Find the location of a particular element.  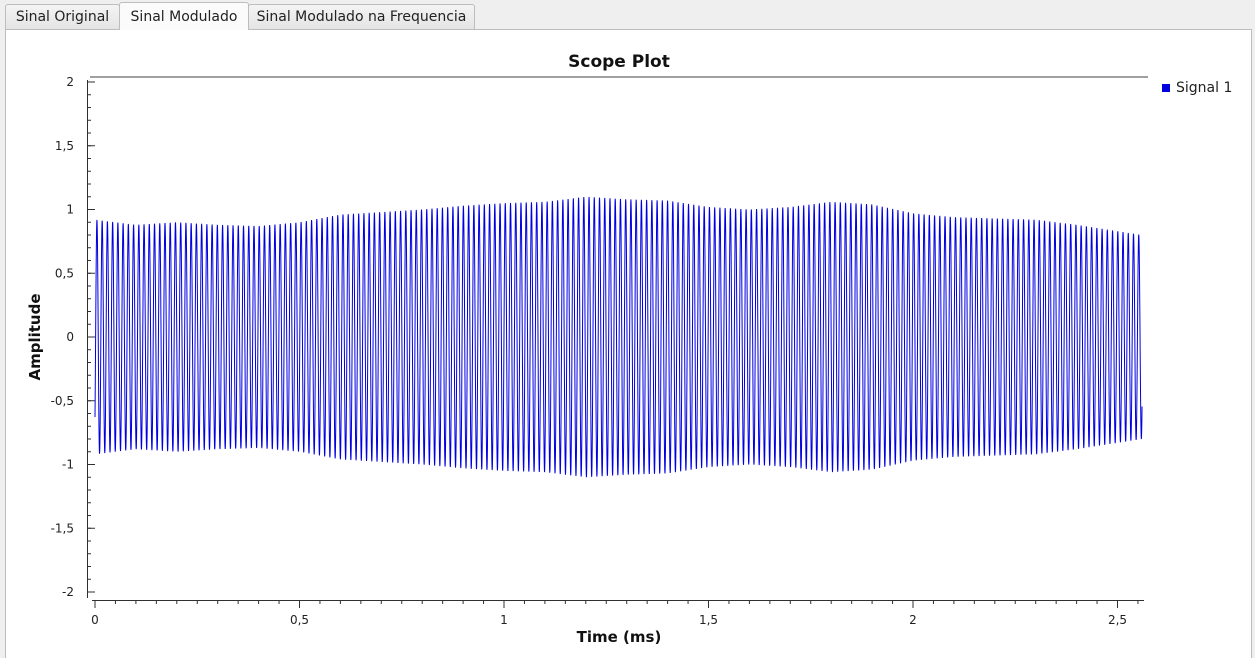

tab-sinal-original: Sinal Original is located at coordinates (62, 16).